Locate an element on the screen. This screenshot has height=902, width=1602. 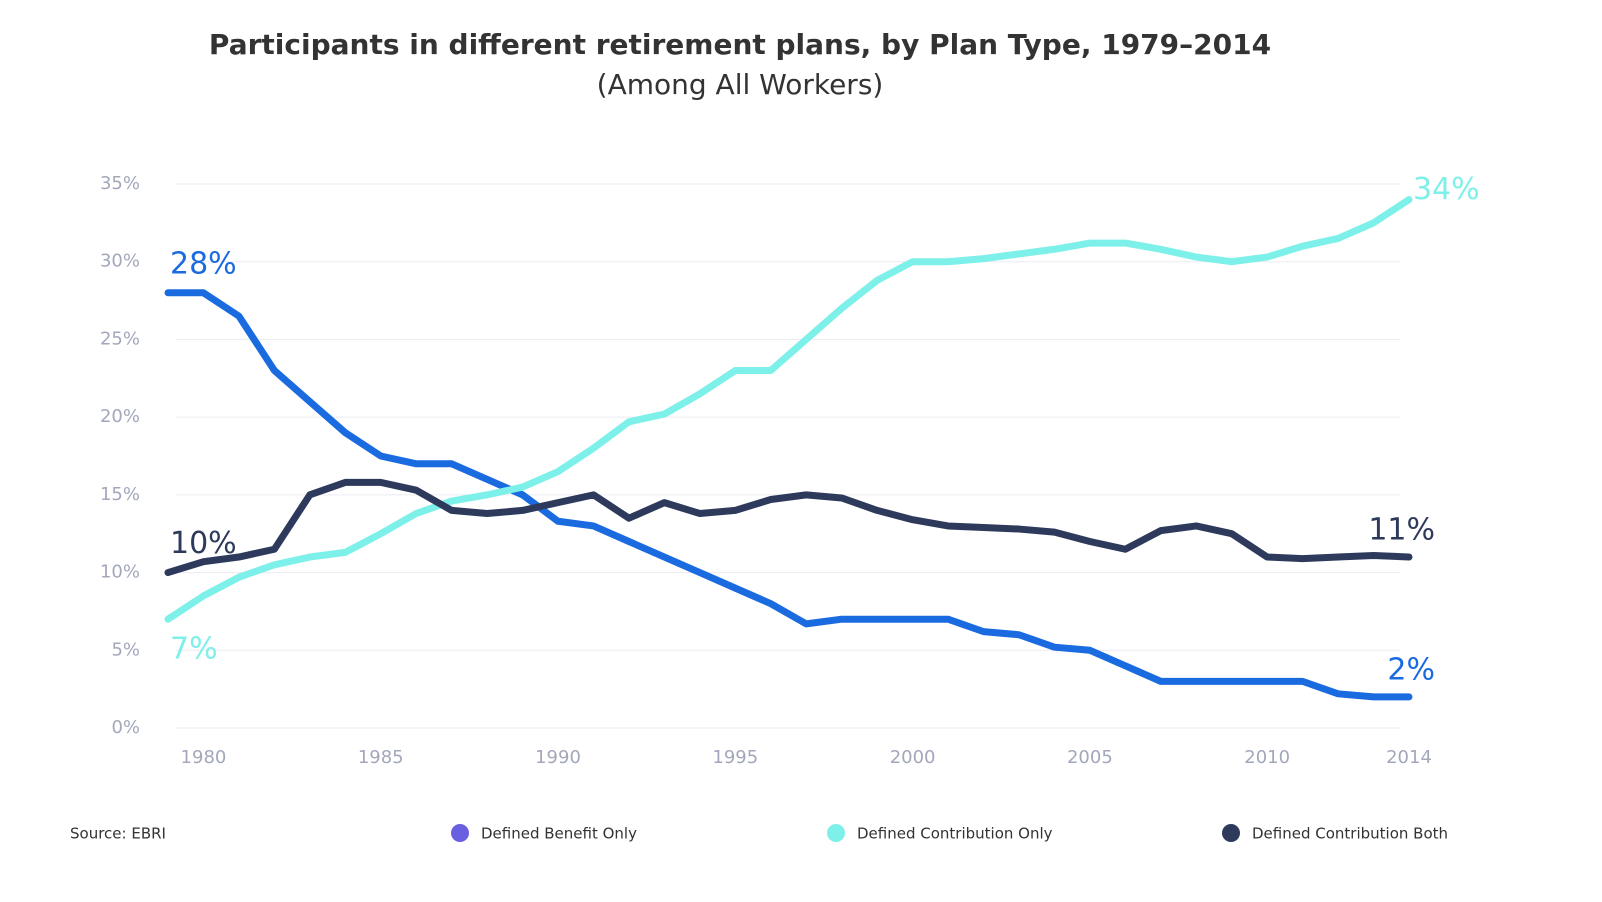
x-tick-label: 1980 is located at coordinates (204, 757).